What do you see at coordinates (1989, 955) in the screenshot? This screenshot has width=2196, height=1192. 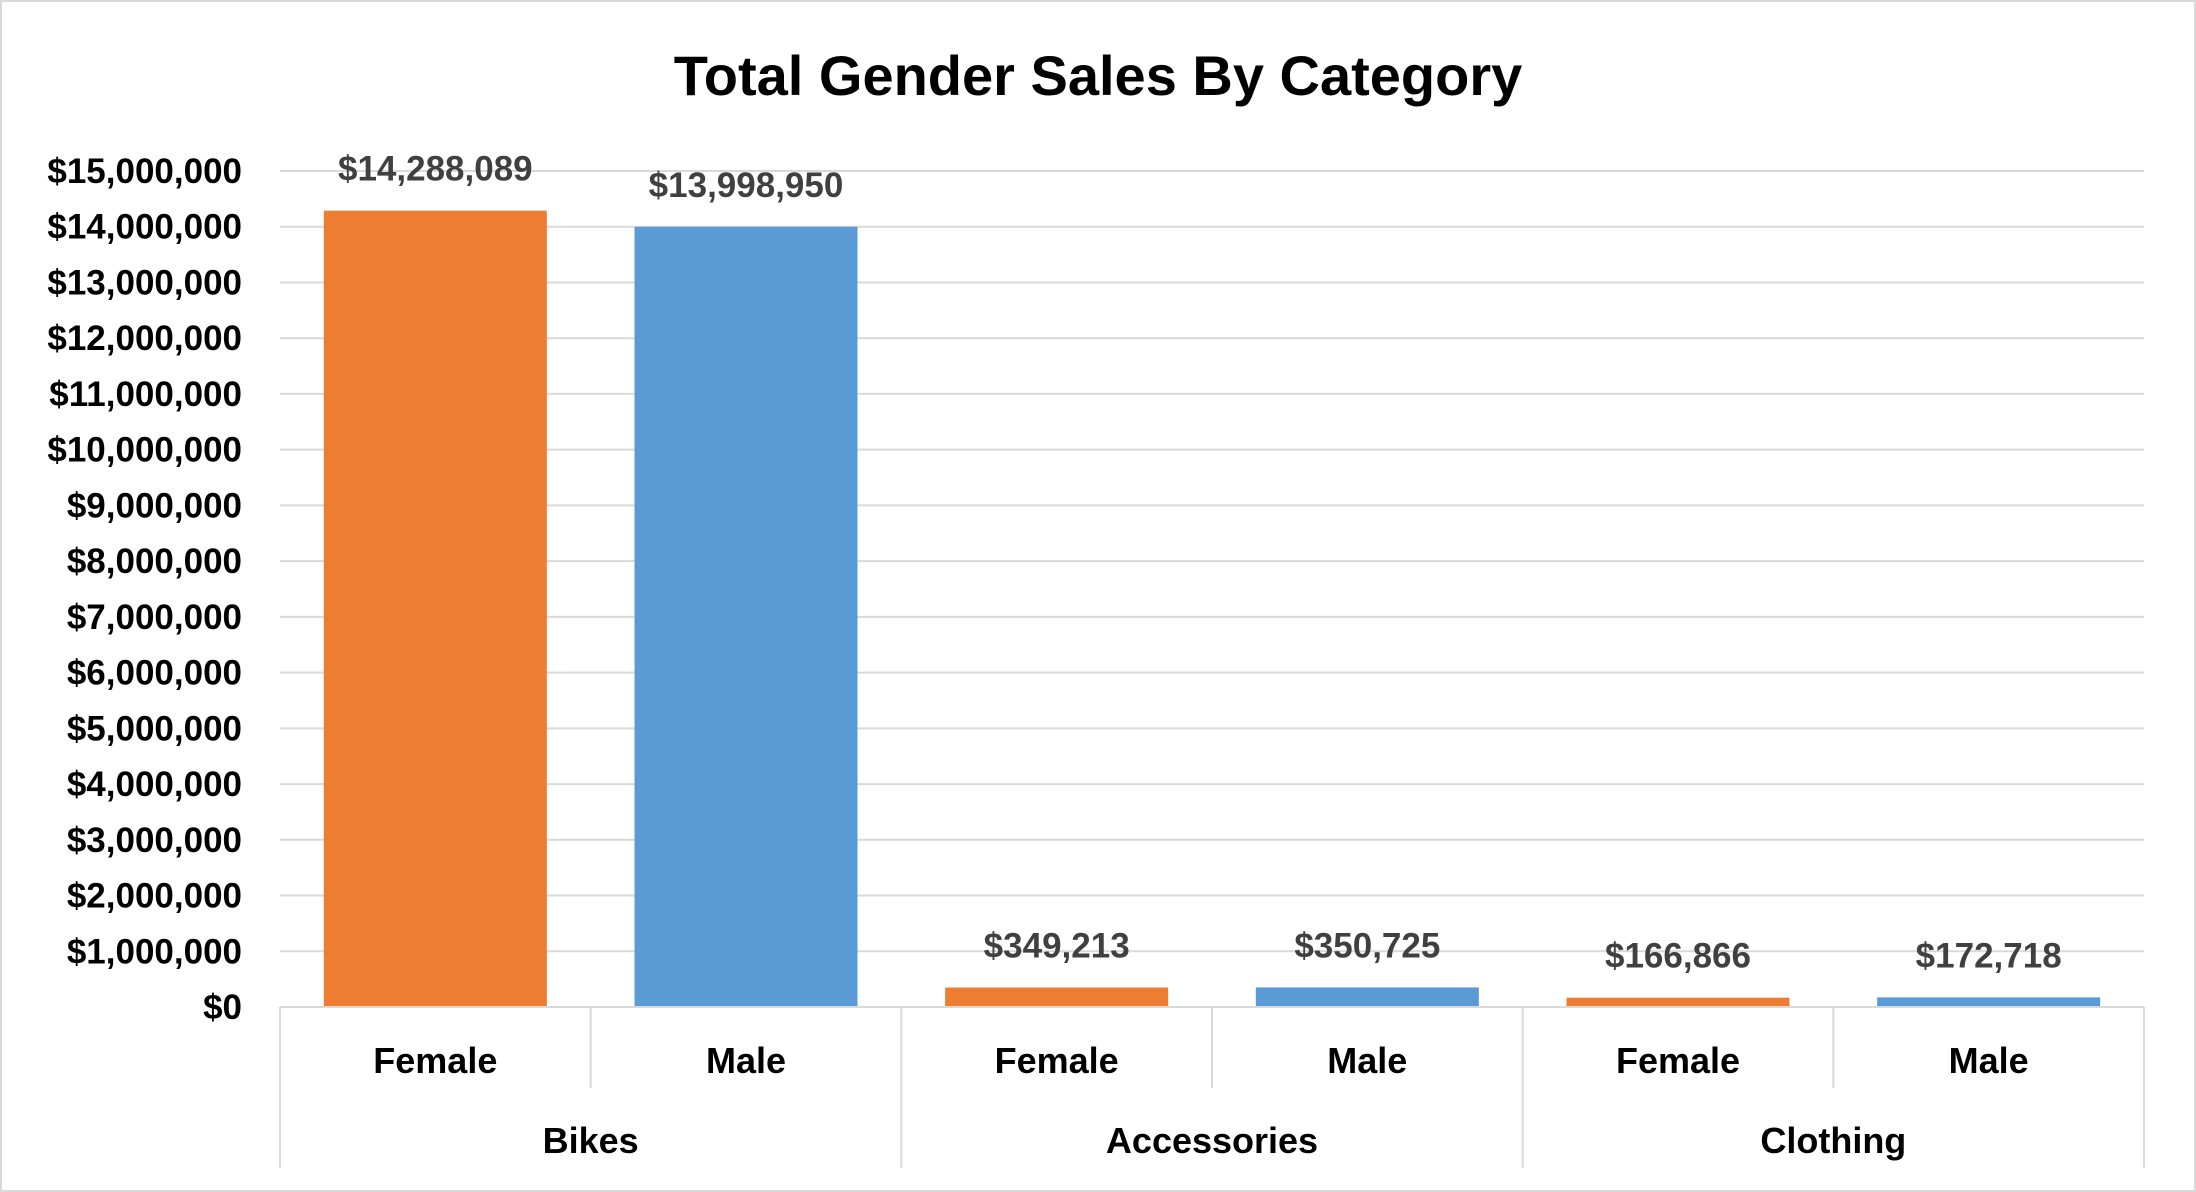 I see `data-label: $172,718` at bounding box center [1989, 955].